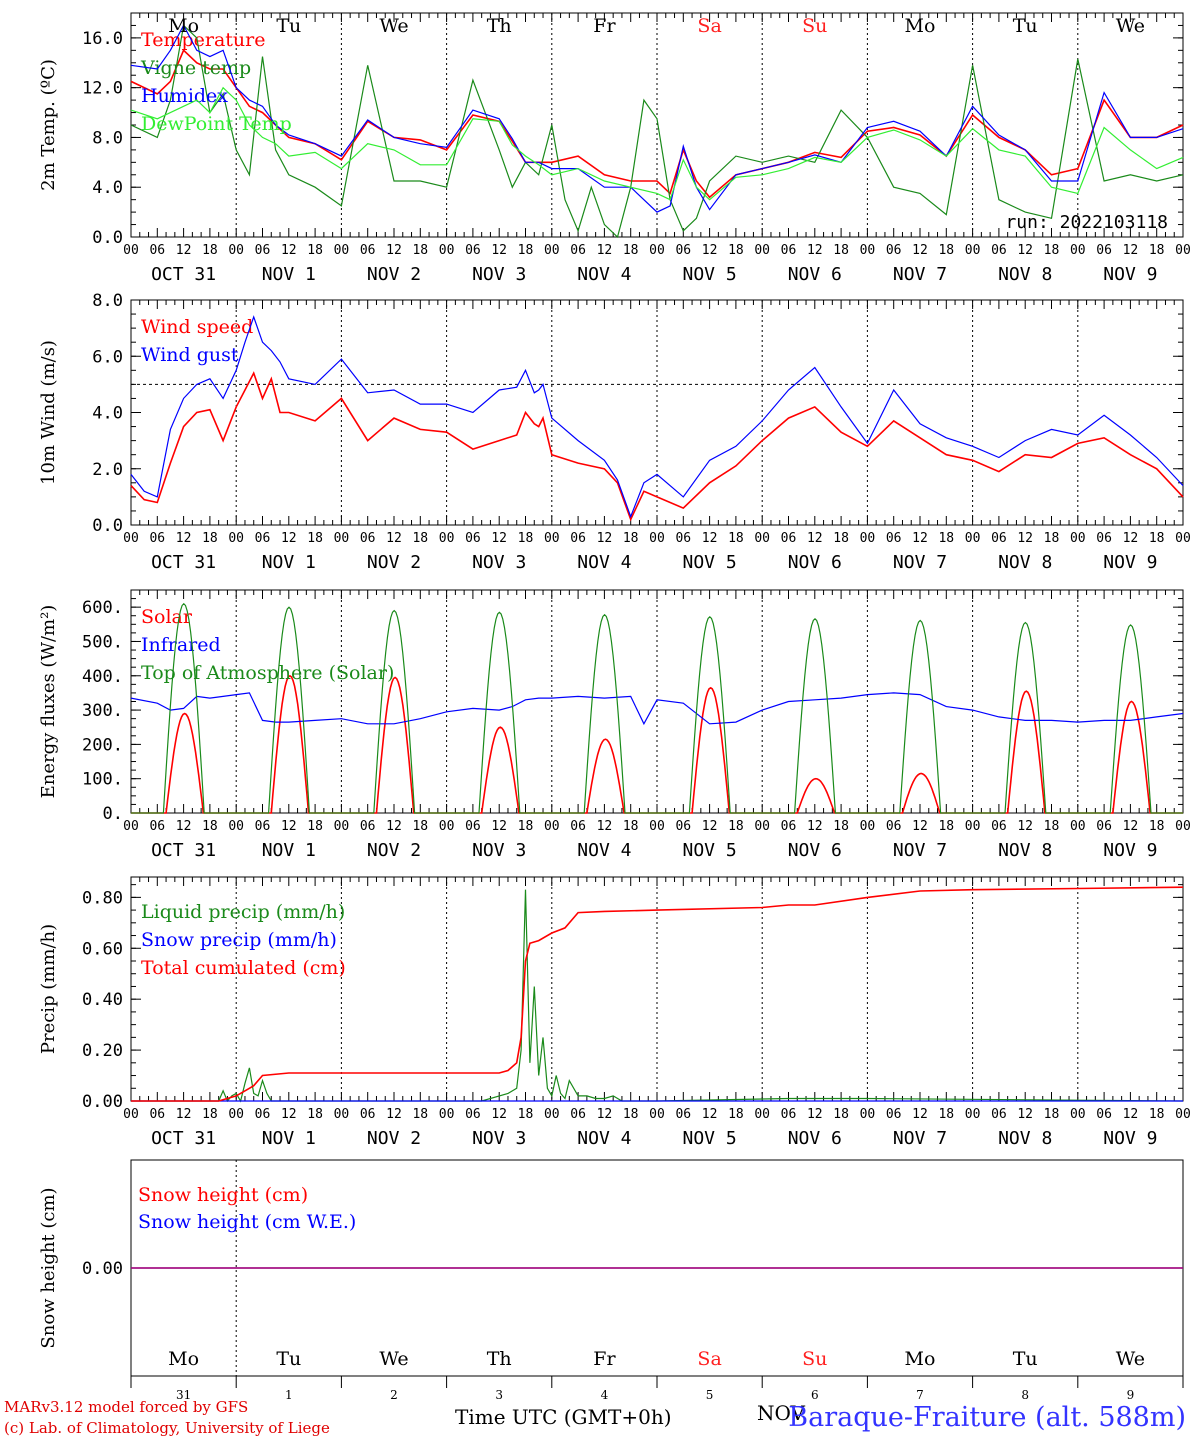 The height and width of the screenshot is (1440, 1194). Describe the element at coordinates (183, 1395) in the screenshot. I see `bottom-day-number: 31` at that location.